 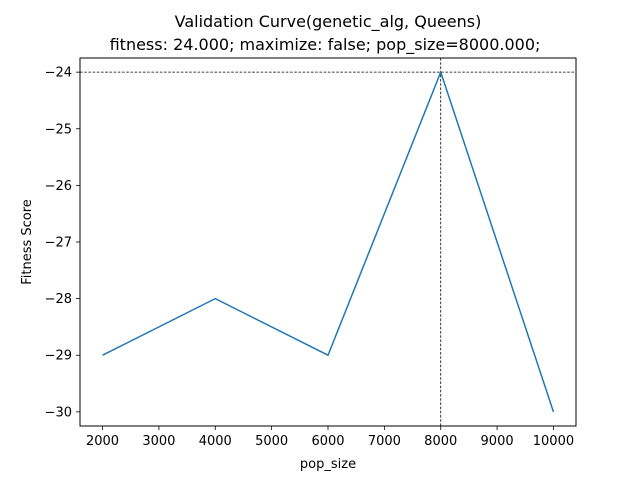 I want to click on x-tick-label: 10000, so click(x=553, y=441).